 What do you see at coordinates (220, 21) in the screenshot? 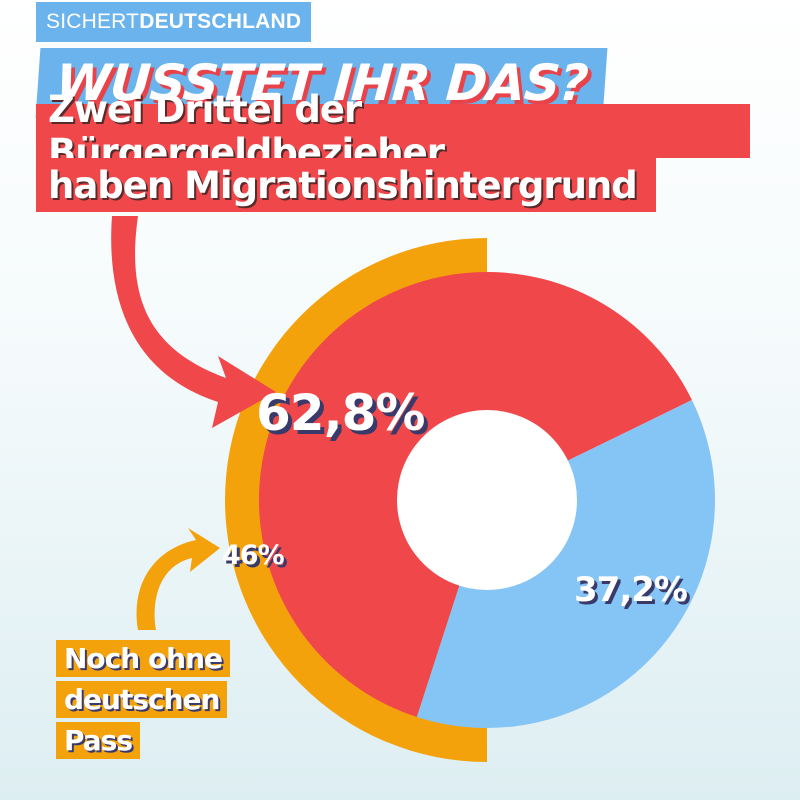
I see `brand-part-2: DEUTSCHLAND` at bounding box center [220, 21].